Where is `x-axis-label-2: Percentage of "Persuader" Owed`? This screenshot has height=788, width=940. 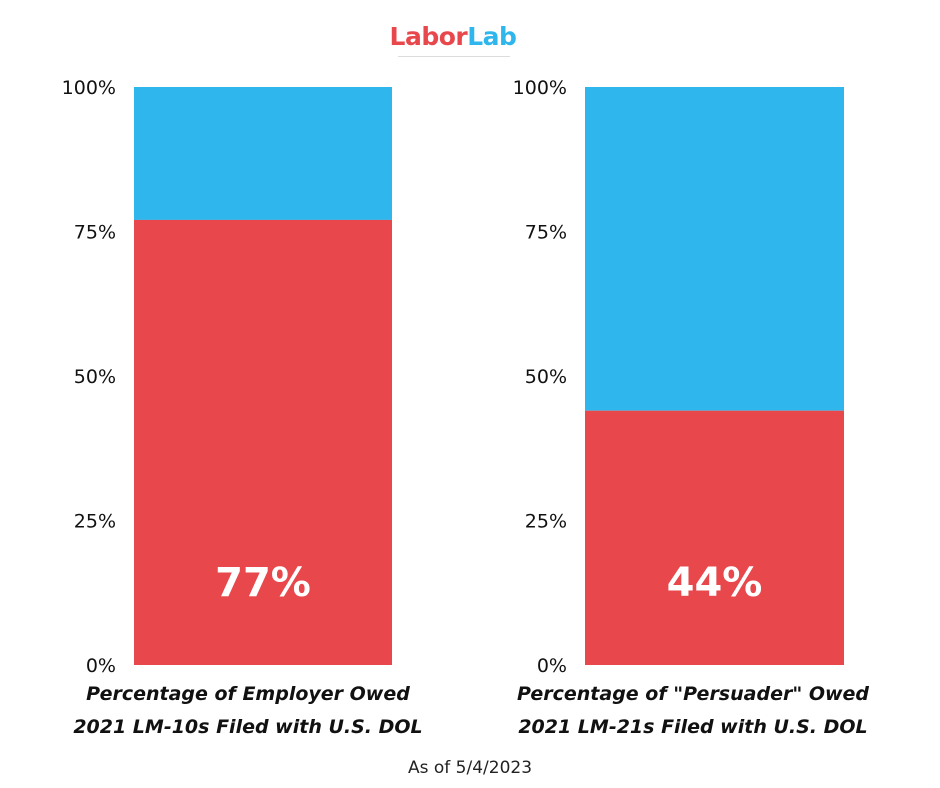
x-axis-label-2: Percentage of "Persuader" Owed is located at coordinates (693, 694).